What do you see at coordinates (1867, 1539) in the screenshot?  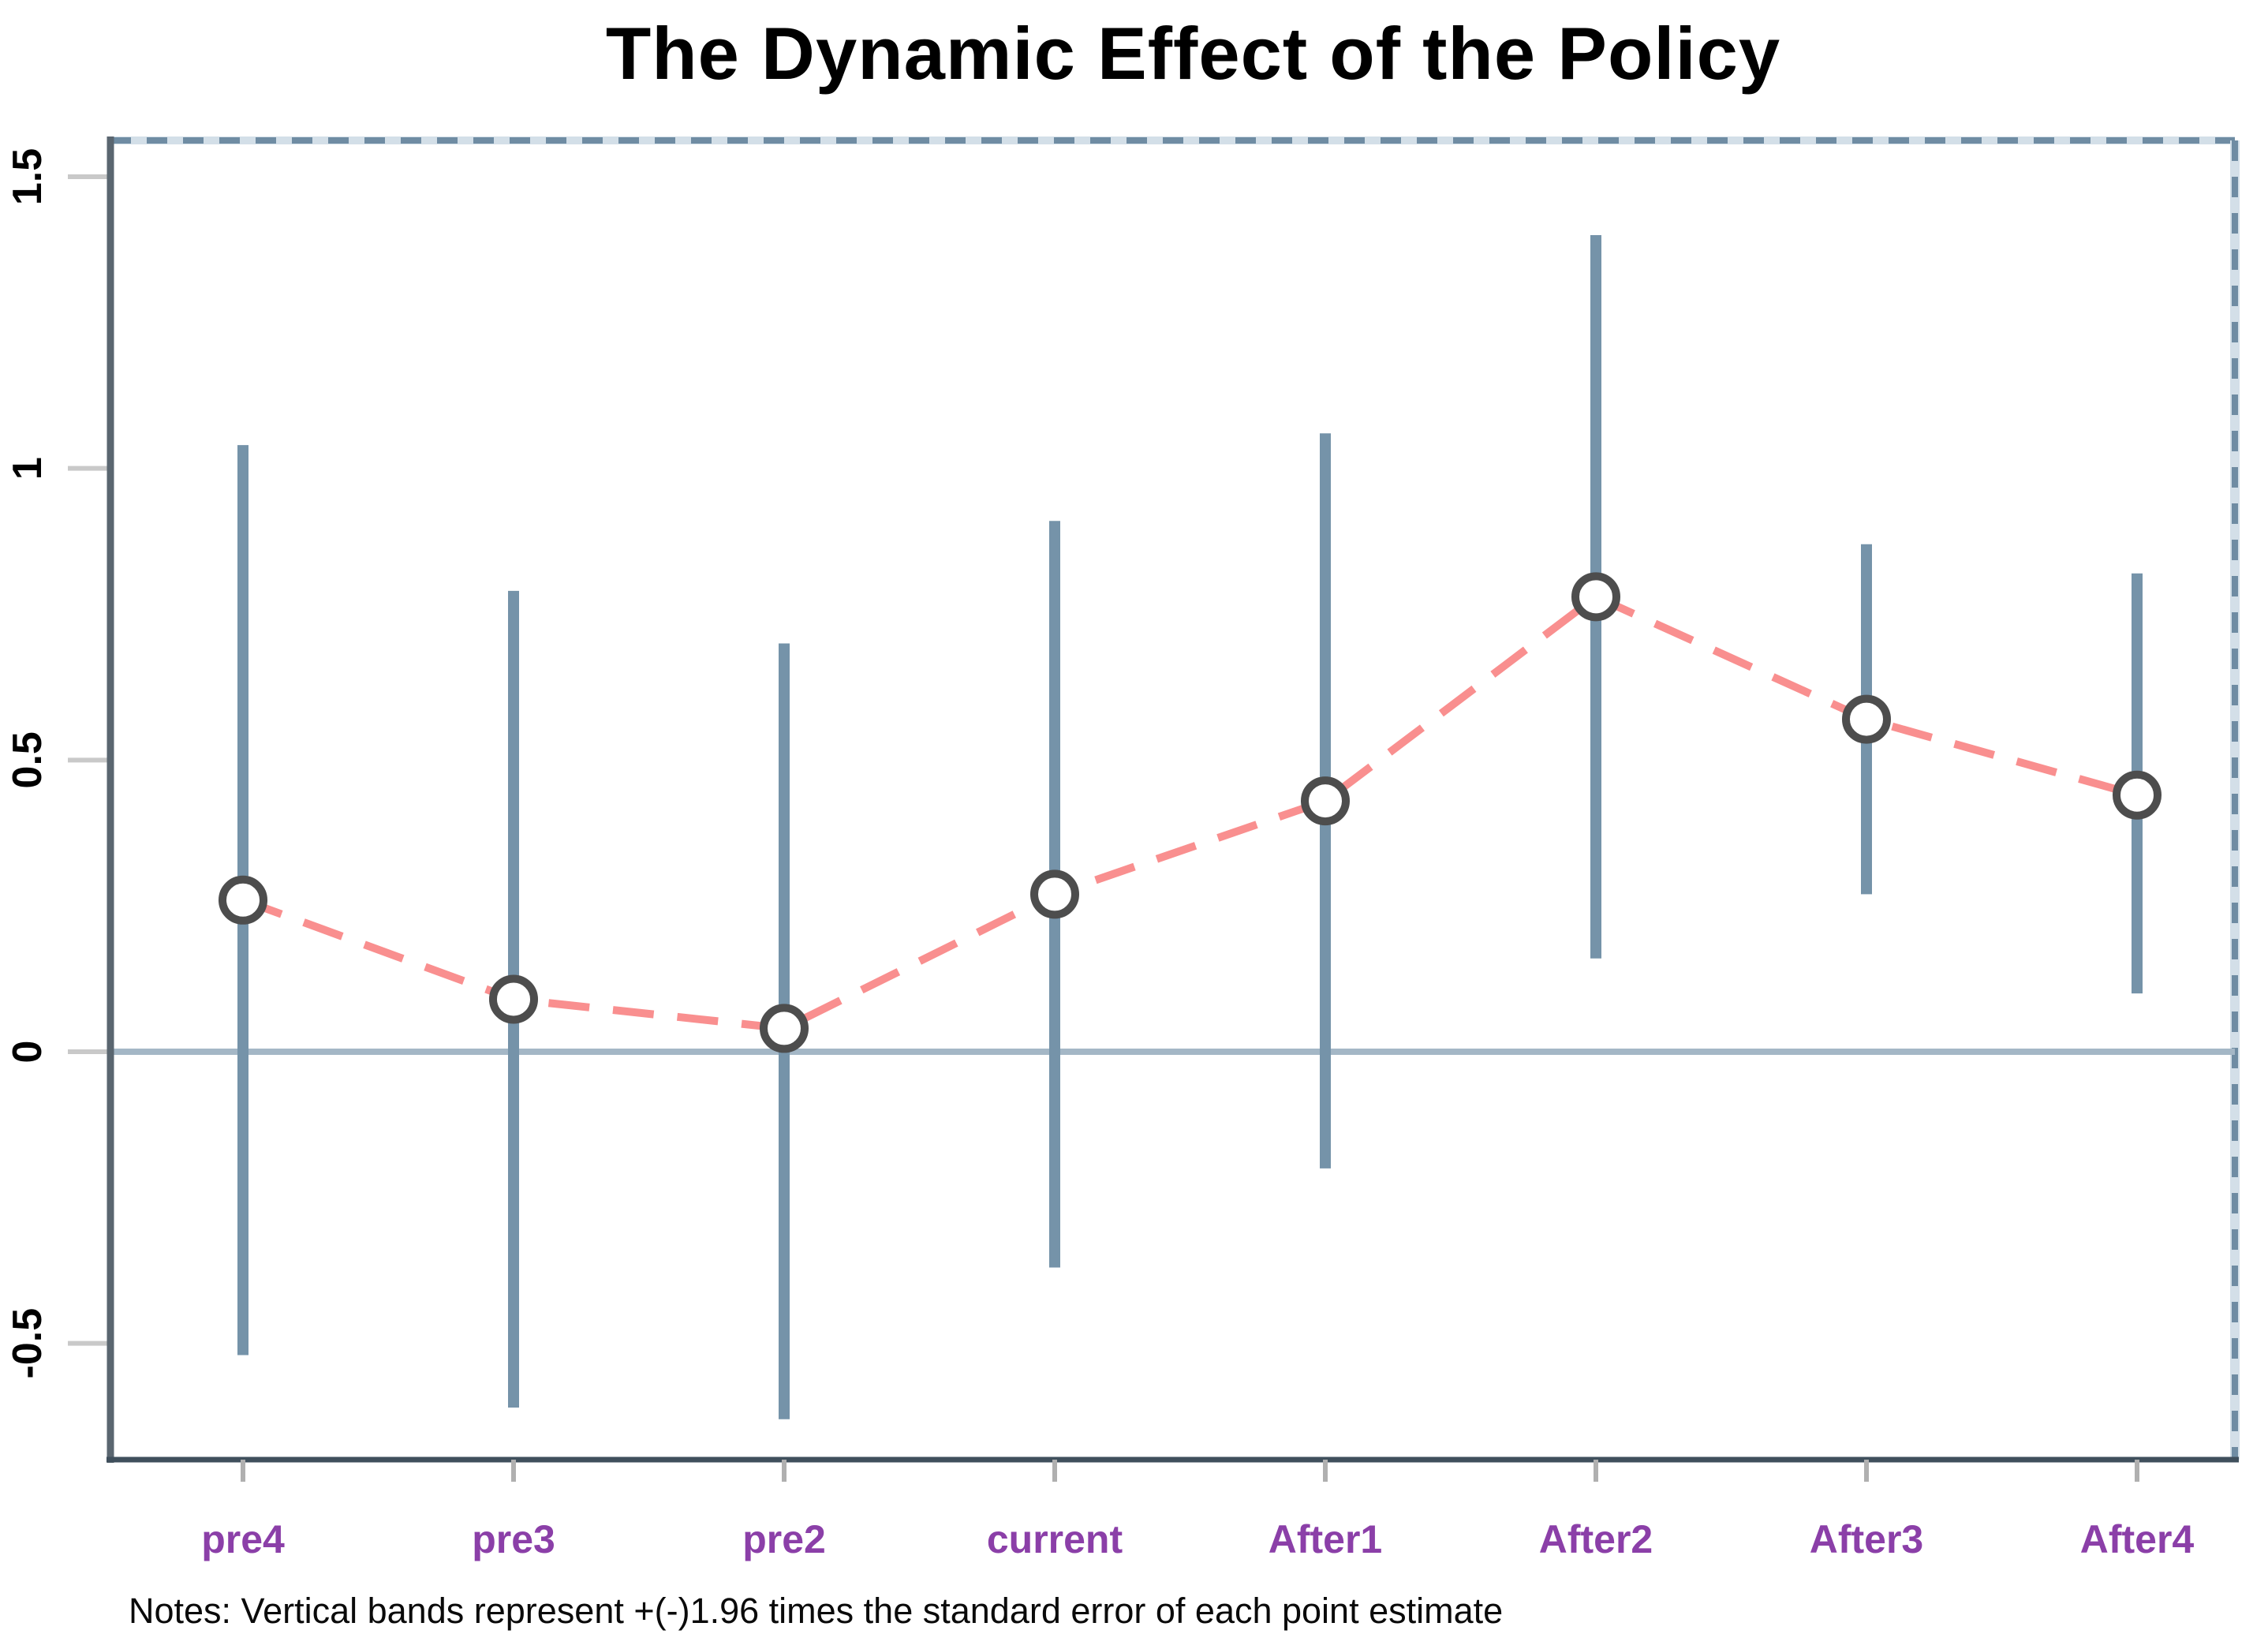 I see `x-tick-label: After3` at bounding box center [1867, 1539].